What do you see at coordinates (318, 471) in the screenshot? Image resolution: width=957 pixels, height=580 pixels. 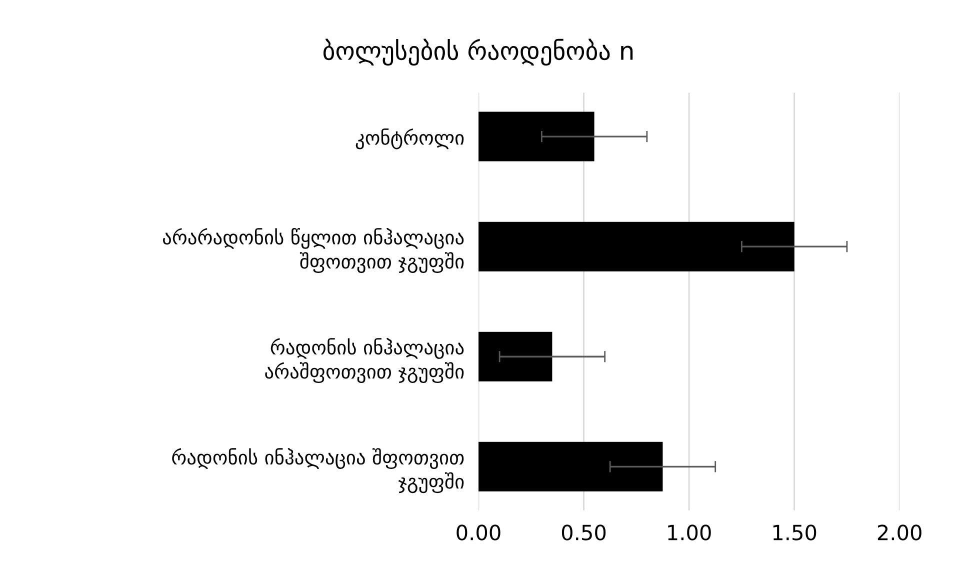 I see `y-tick-label: რადონის ინჰალაცია შფოთვით ჯგუფში` at bounding box center [318, 471].